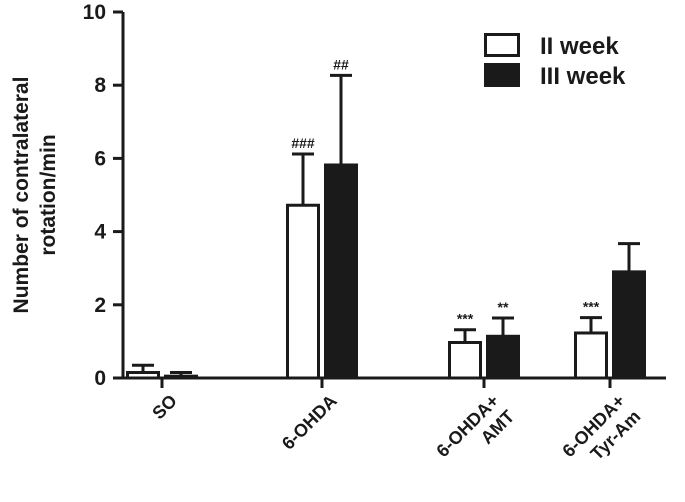 This screenshot has height=502, width=685. Describe the element at coordinates (341, 64) in the screenshot. I see `significance-label: ##` at that location.